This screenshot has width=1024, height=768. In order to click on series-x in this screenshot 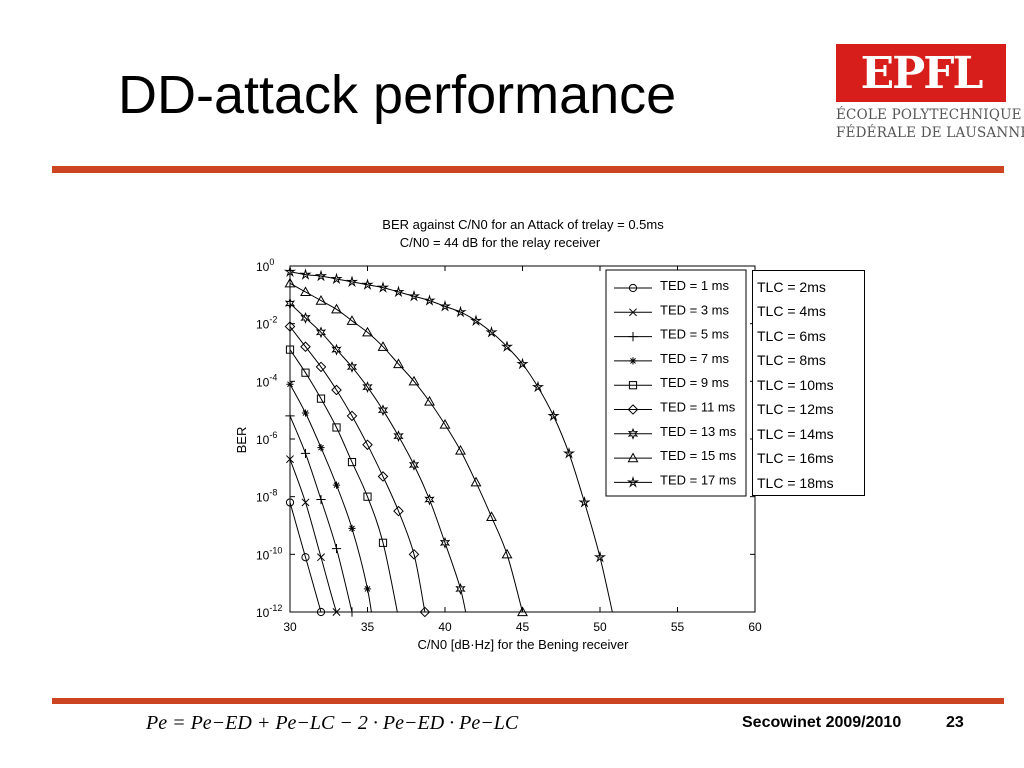, I will do `click(313, 535)`.